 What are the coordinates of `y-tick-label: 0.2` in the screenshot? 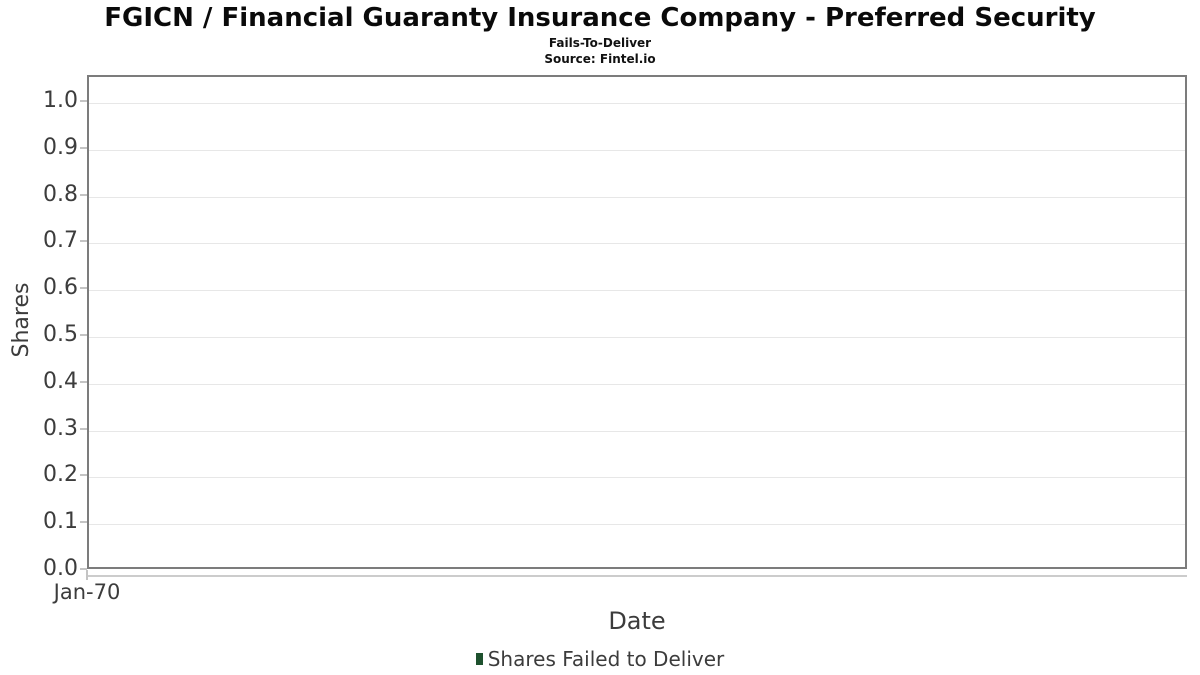 It's located at (60, 475).